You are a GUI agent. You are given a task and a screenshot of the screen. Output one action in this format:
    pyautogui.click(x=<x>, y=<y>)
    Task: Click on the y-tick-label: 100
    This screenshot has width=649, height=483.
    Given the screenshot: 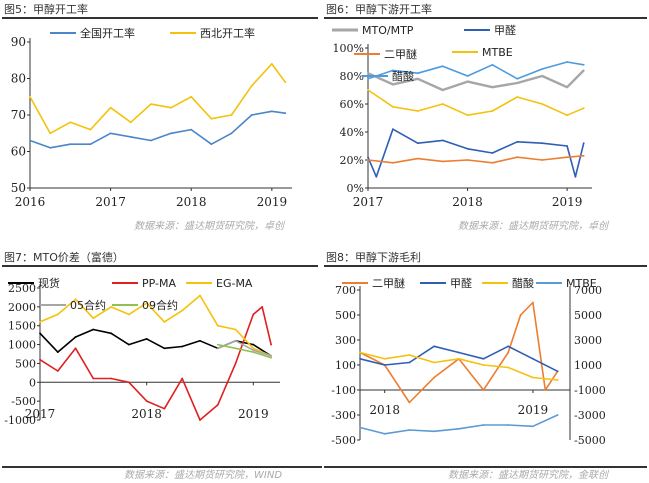 What is the action you would take?
    pyautogui.click(x=345, y=365)
    